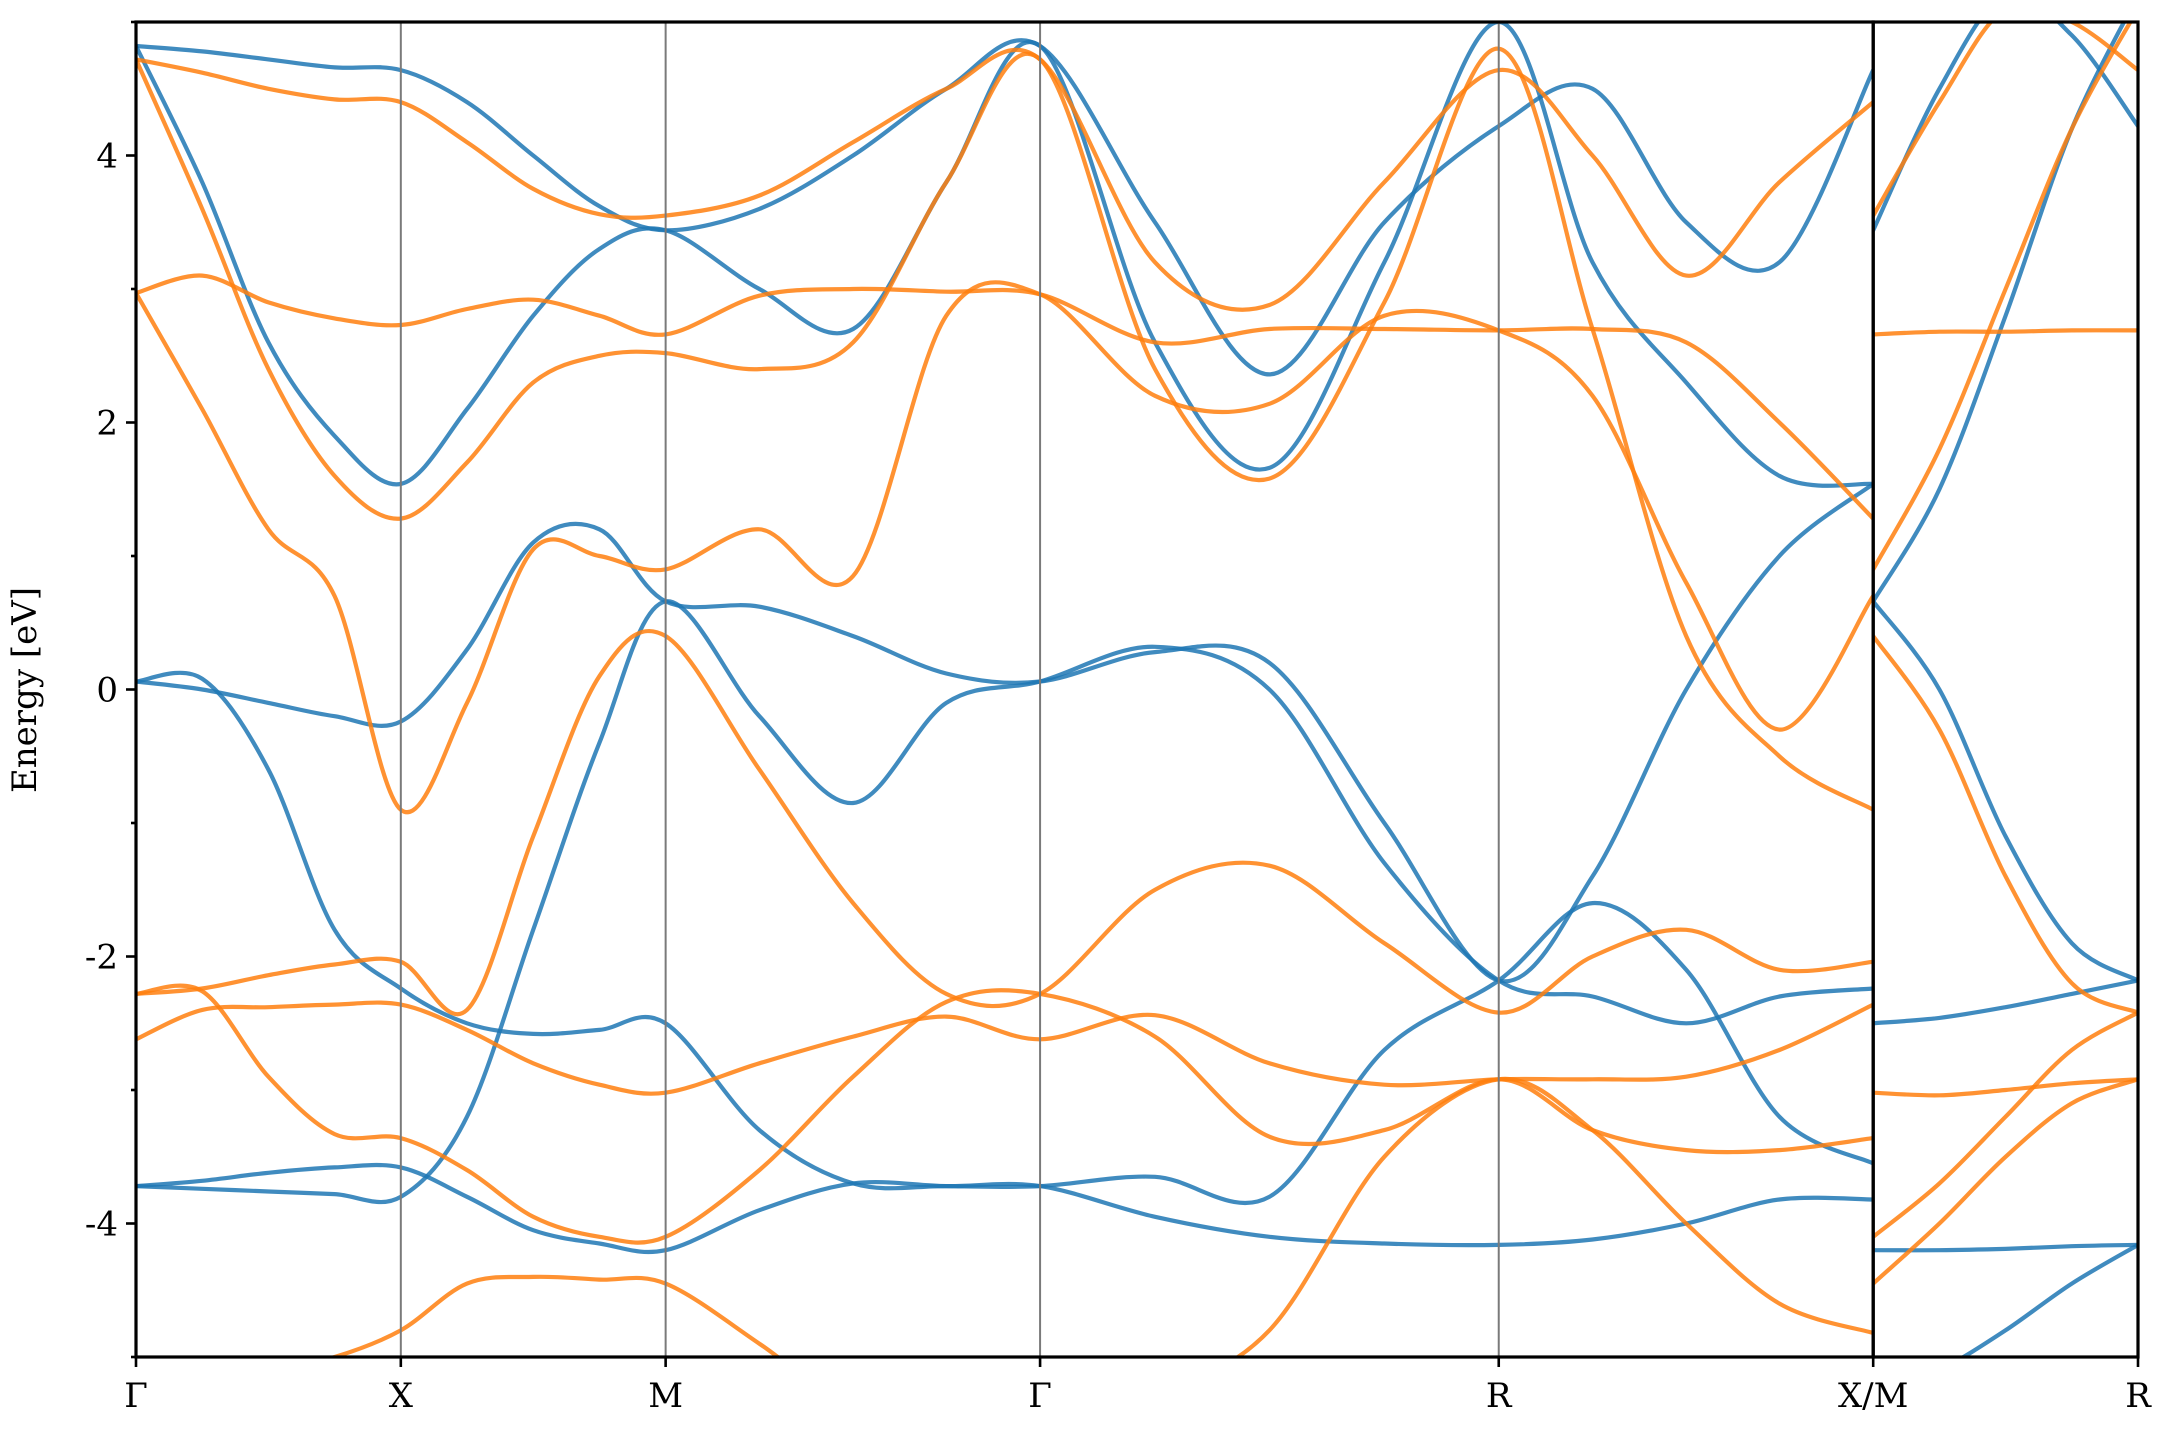  What do you see at coordinates (101, 958) in the screenshot?
I see `y-tick-label: -2` at bounding box center [101, 958].